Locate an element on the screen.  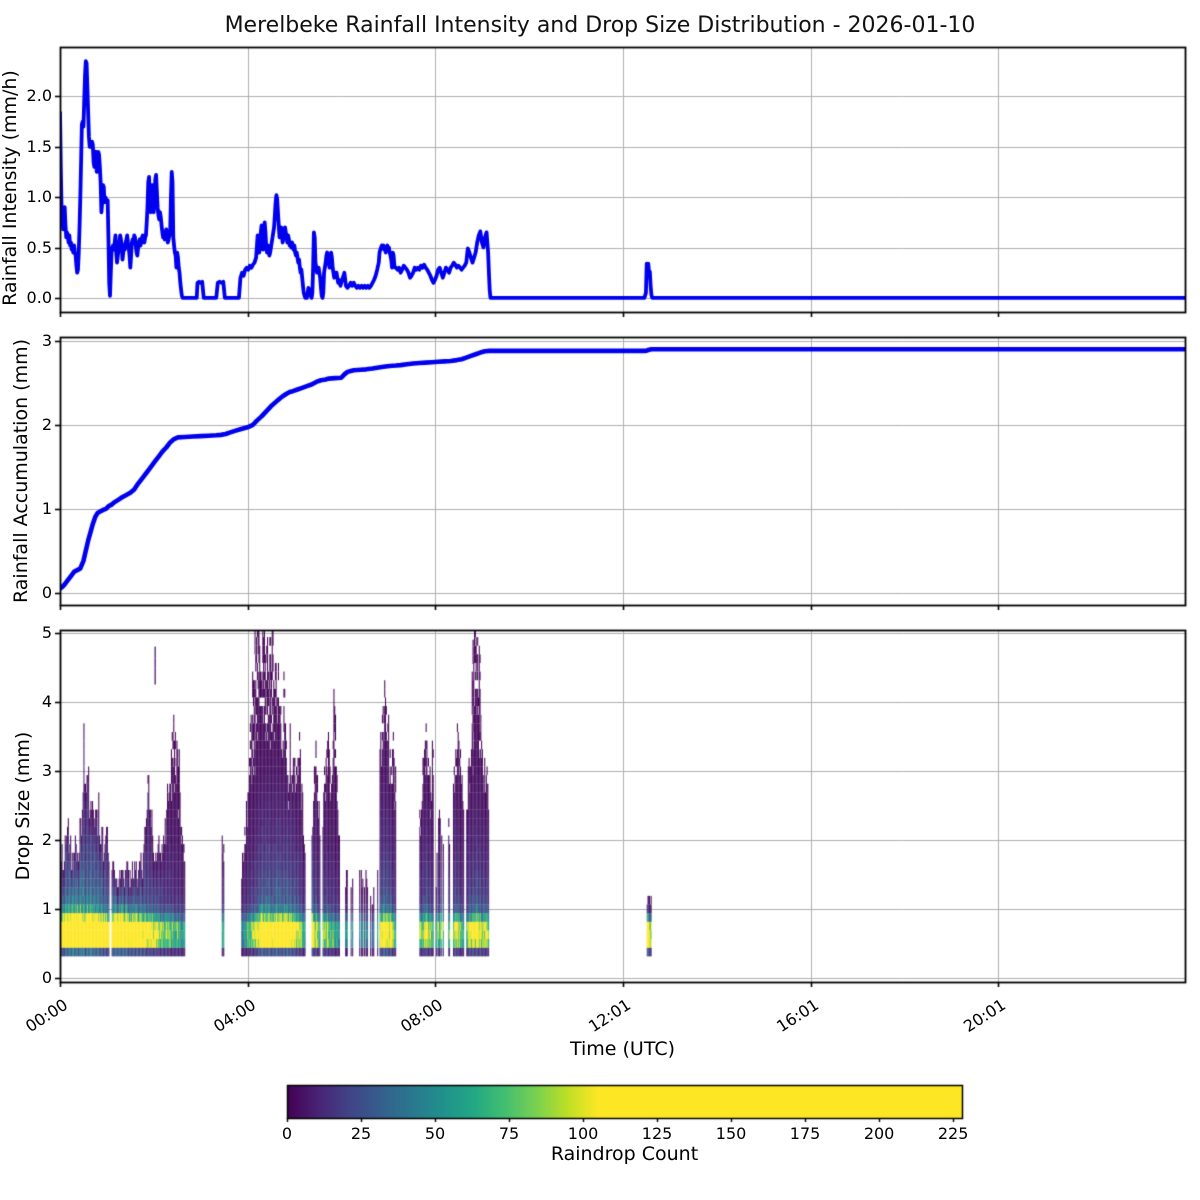
colorbar-tick-label: 125 is located at coordinates (657, 1133).